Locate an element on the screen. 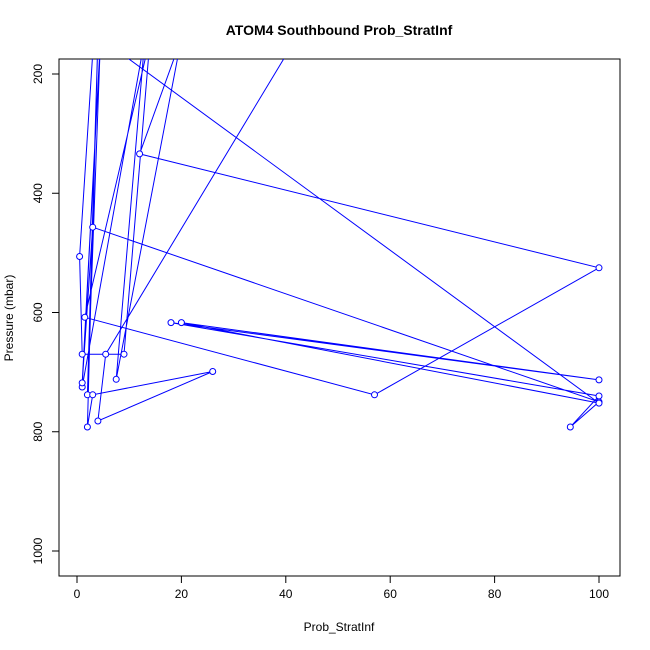  y-tick-label: 600 is located at coordinates (38, 312).